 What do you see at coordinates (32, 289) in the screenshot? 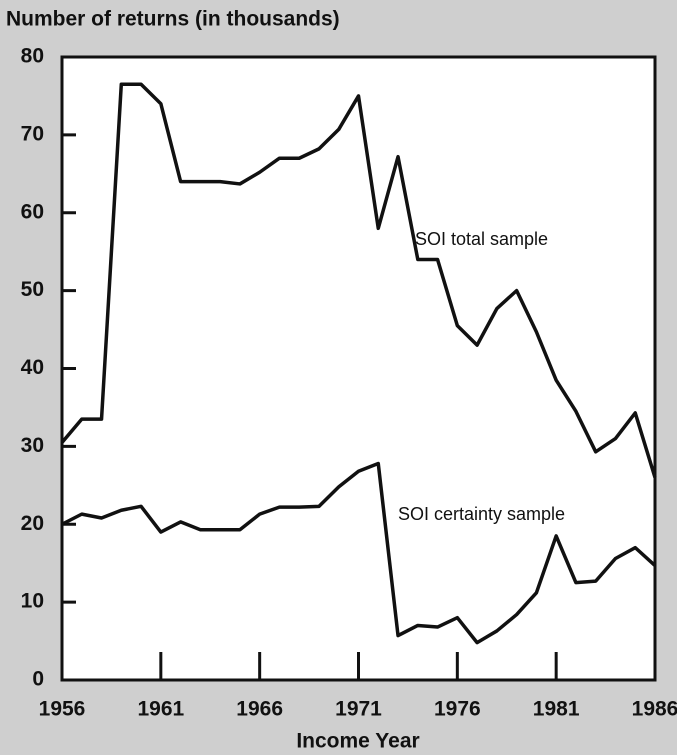
I see `y-tick-label: 50` at bounding box center [32, 289].